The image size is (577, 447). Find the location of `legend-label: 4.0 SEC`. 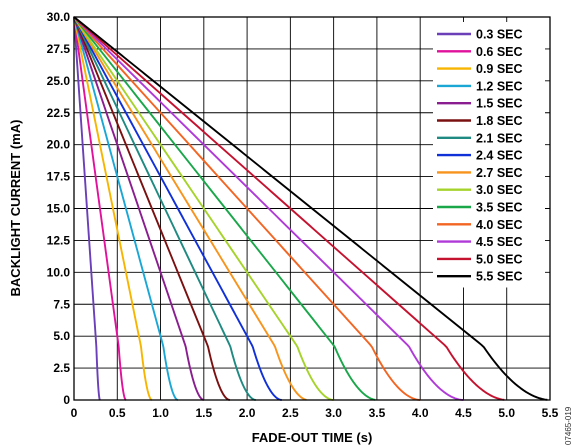

legend-label: 4.0 SEC is located at coordinates (499, 225).